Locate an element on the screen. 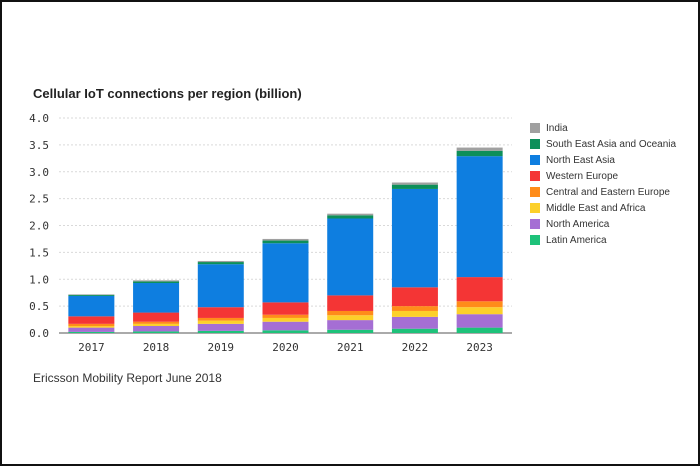  y-tick-label: 3.5 is located at coordinates (39, 145).